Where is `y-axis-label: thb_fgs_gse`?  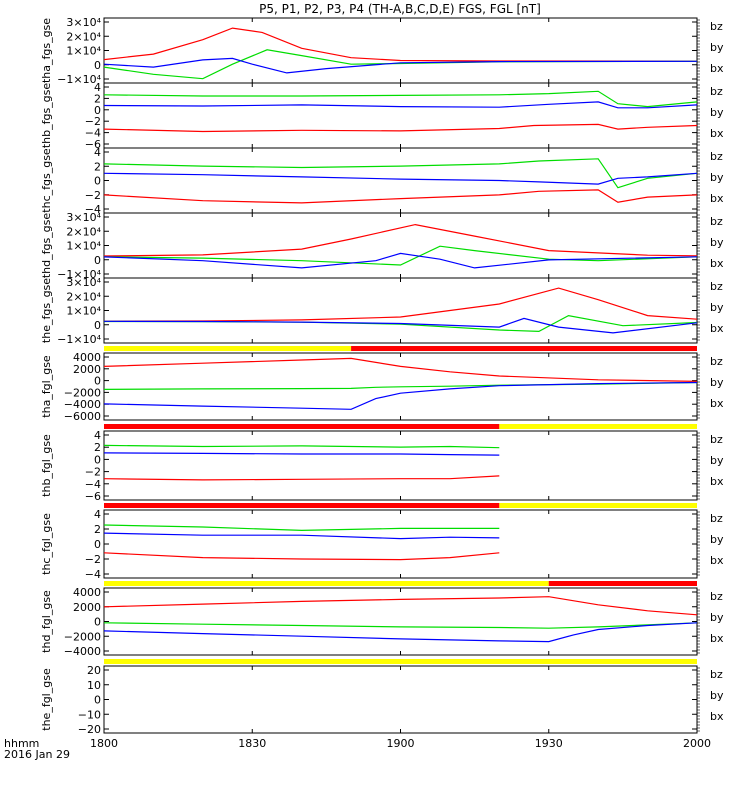 y-axis-label: thb_fgs_gse is located at coordinates (46, 116).